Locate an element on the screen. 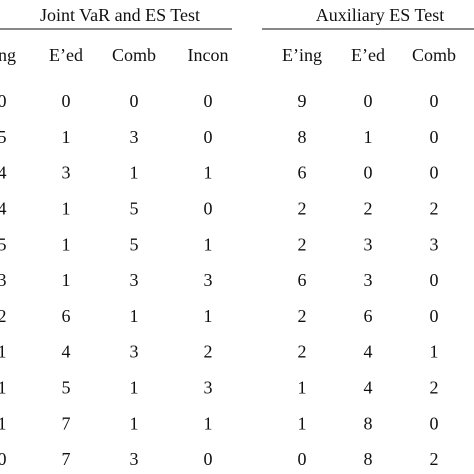 The image size is (474, 474). group-header: Joint VaR and ES Test is located at coordinates (120, 15).